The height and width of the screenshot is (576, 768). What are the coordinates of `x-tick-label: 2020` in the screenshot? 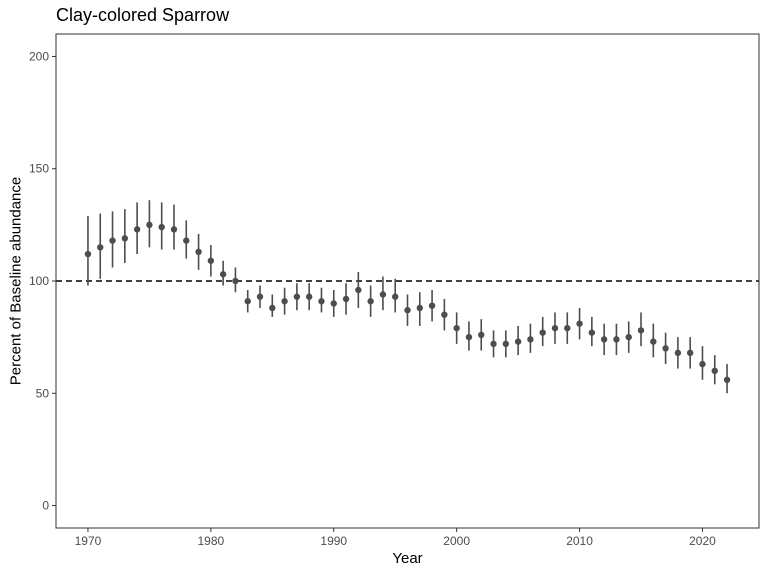 It's located at (702, 541).